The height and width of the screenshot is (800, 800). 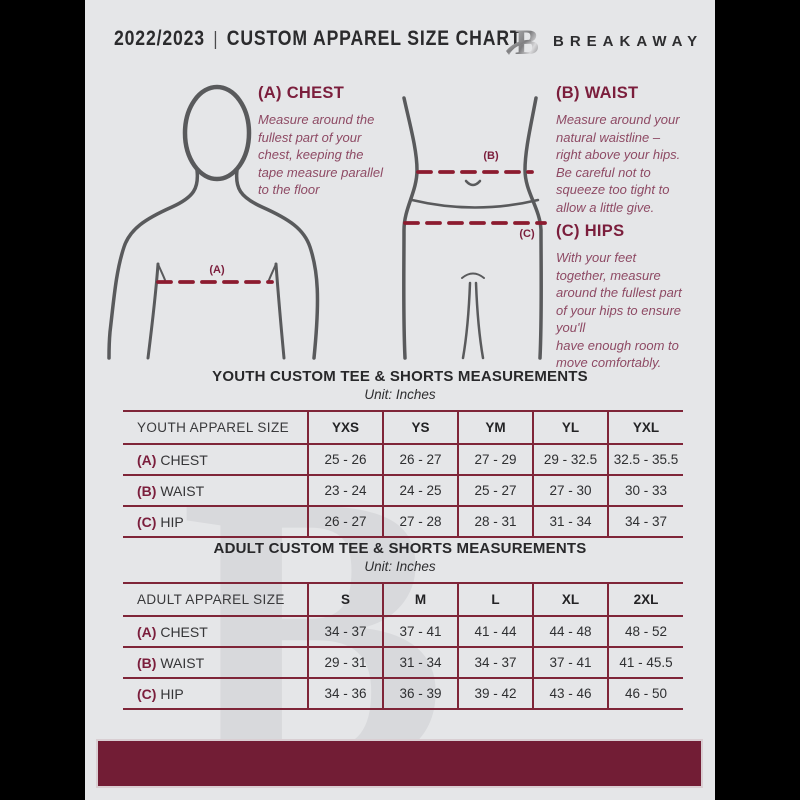 I want to click on measurement-value-cell: 24 - 25, so click(x=420, y=490).